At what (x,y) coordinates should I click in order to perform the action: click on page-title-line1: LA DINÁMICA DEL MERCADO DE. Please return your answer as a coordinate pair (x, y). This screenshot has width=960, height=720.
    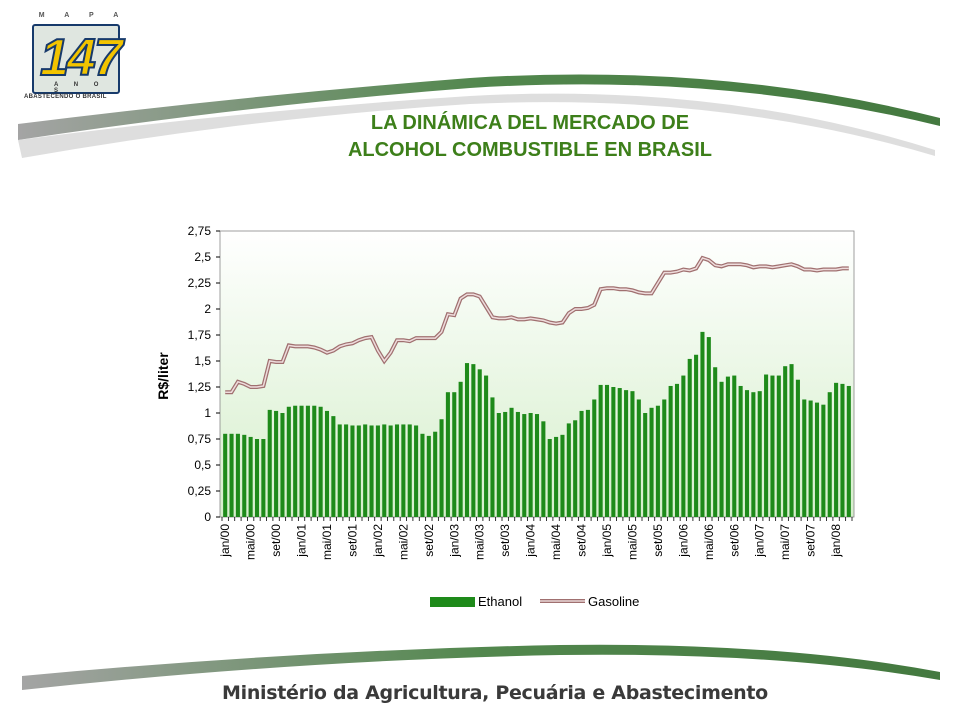
    Looking at the image, I should click on (530, 123).